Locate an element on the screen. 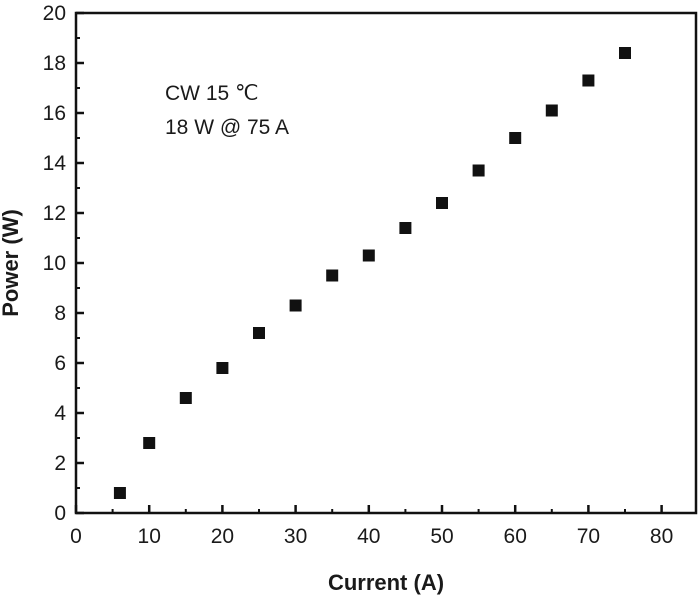  y-tick-label: 8 is located at coordinates (60, 313).